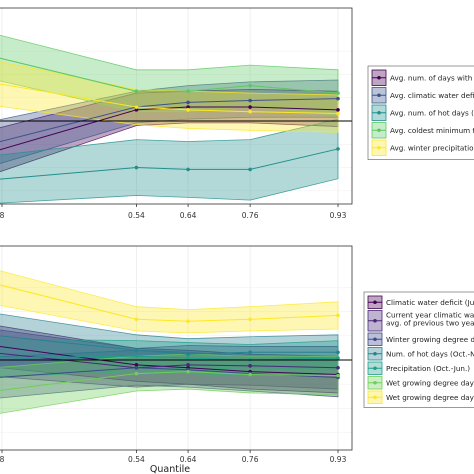 Image resolution: width=474 pixels, height=474 pixels. What do you see at coordinates (430, 302) in the screenshot?
I see `legend-label: Climatic water deficit (July` at bounding box center [430, 302].